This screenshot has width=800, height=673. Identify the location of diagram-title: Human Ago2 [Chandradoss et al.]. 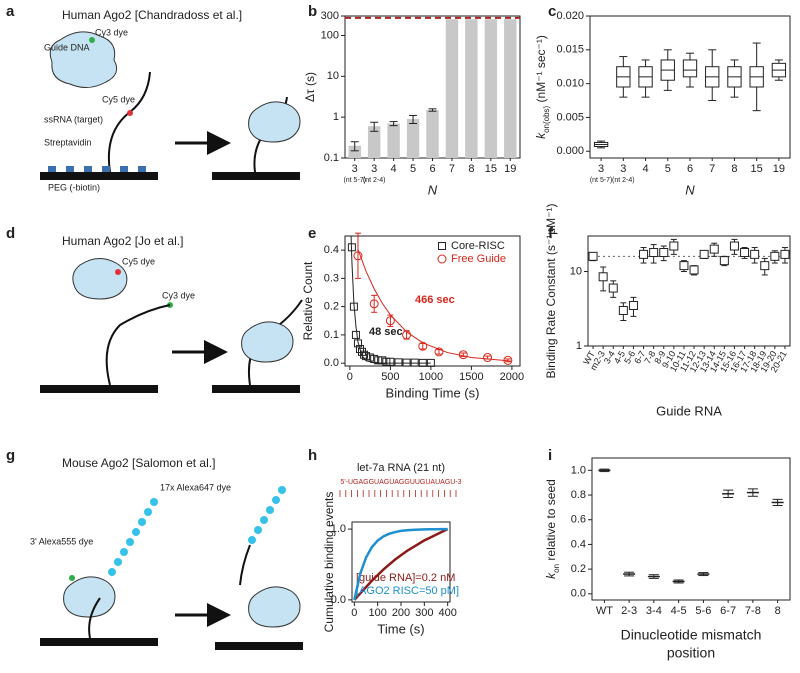
(152, 15).